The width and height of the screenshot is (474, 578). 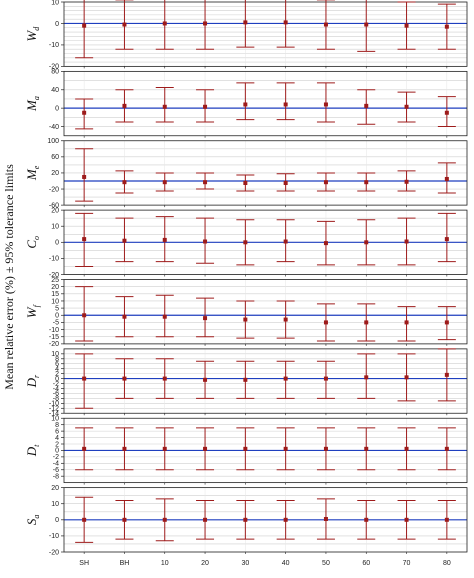 I want to click on panel-label-subscript: r, so click(x=36, y=376).